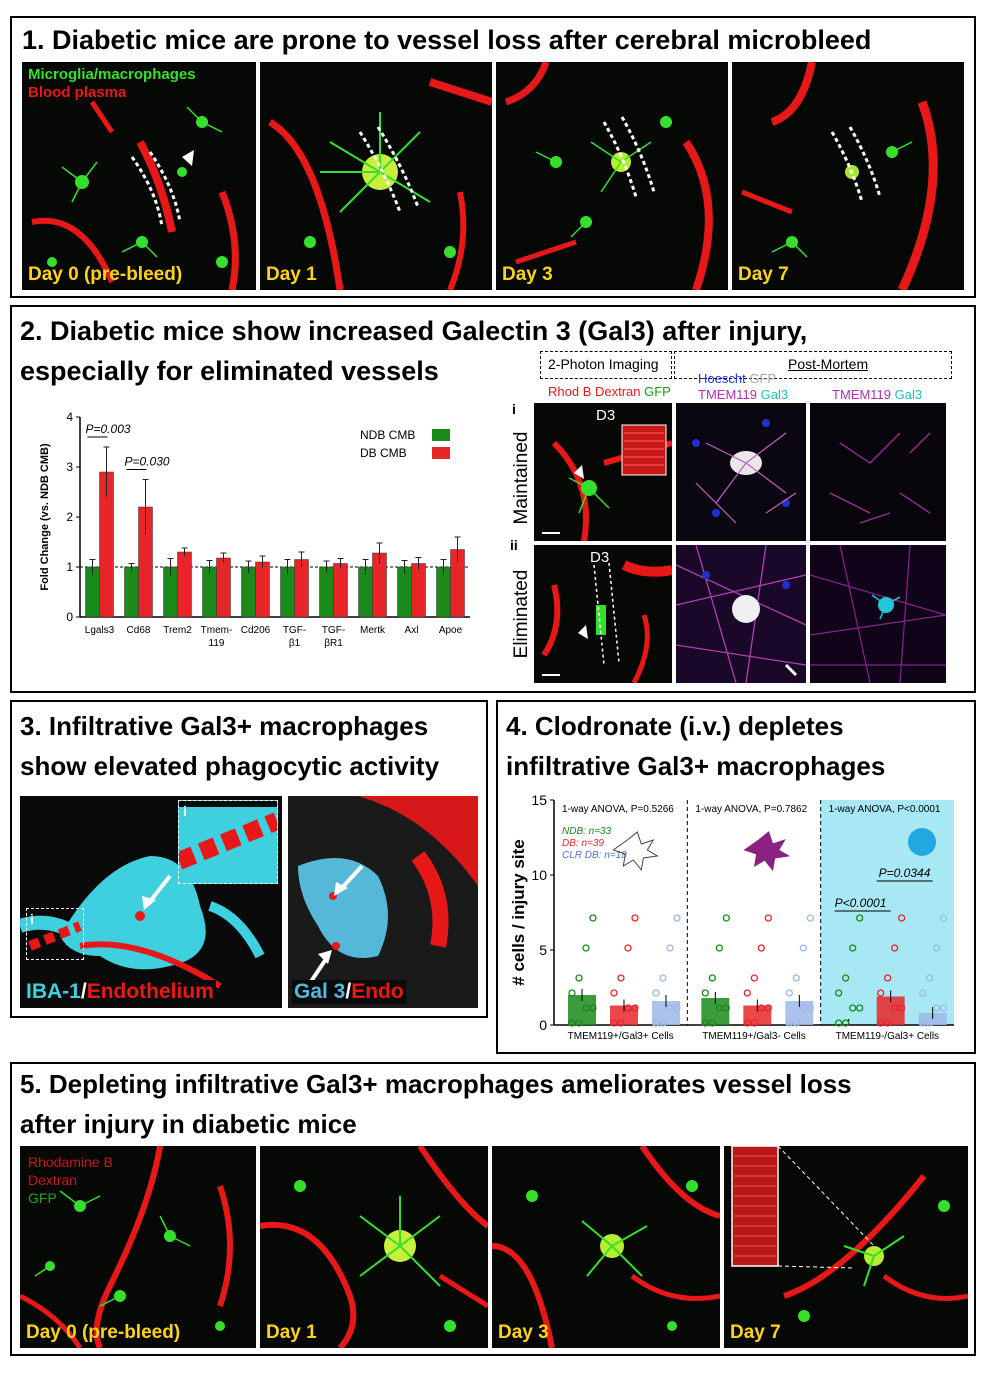 Image resolution: width=983 pixels, height=1380 pixels. Describe the element at coordinates (32, 919) in the screenshot. I see `roi-label: i` at that location.